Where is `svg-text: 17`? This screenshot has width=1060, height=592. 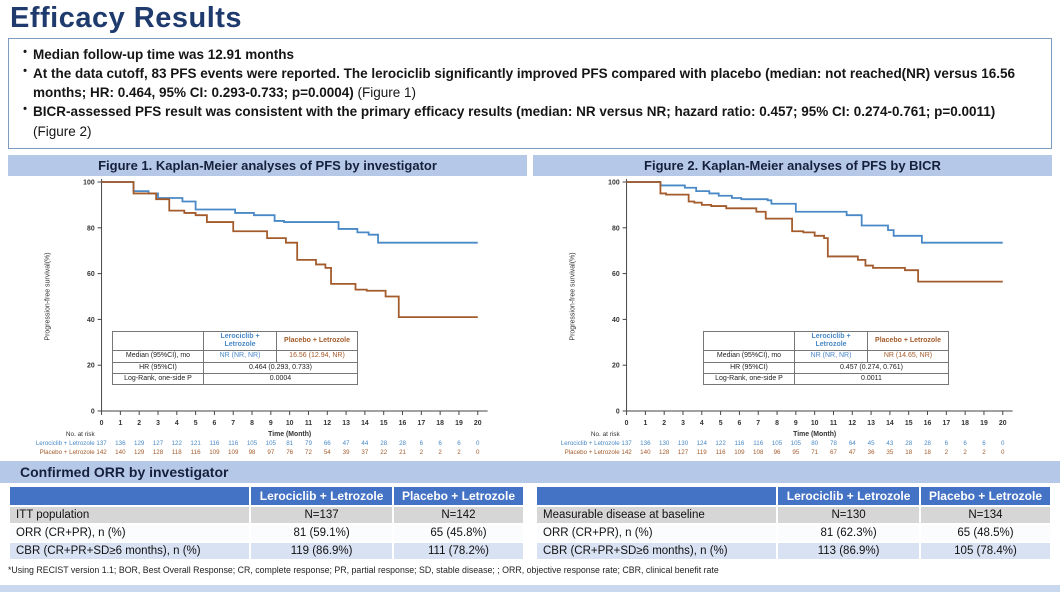
svg-text: 17 is located at coordinates (946, 423).